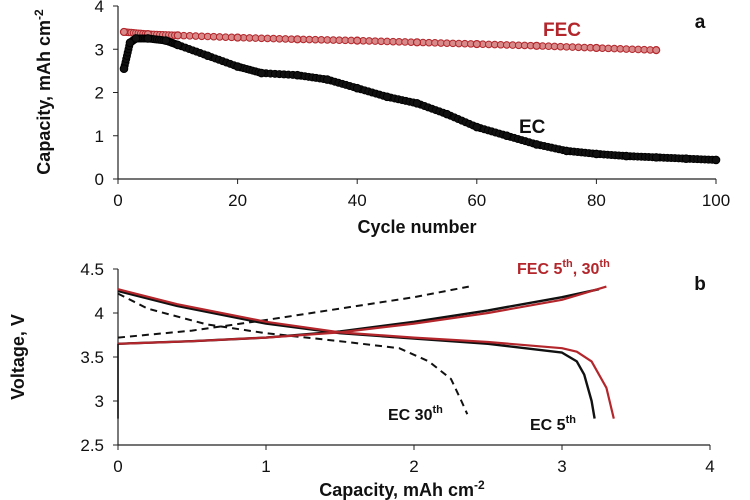 The width and height of the screenshot is (750, 500). Describe the element at coordinates (18, 357) in the screenshot. I see `panel-b-y-title: Voltage, V` at that location.